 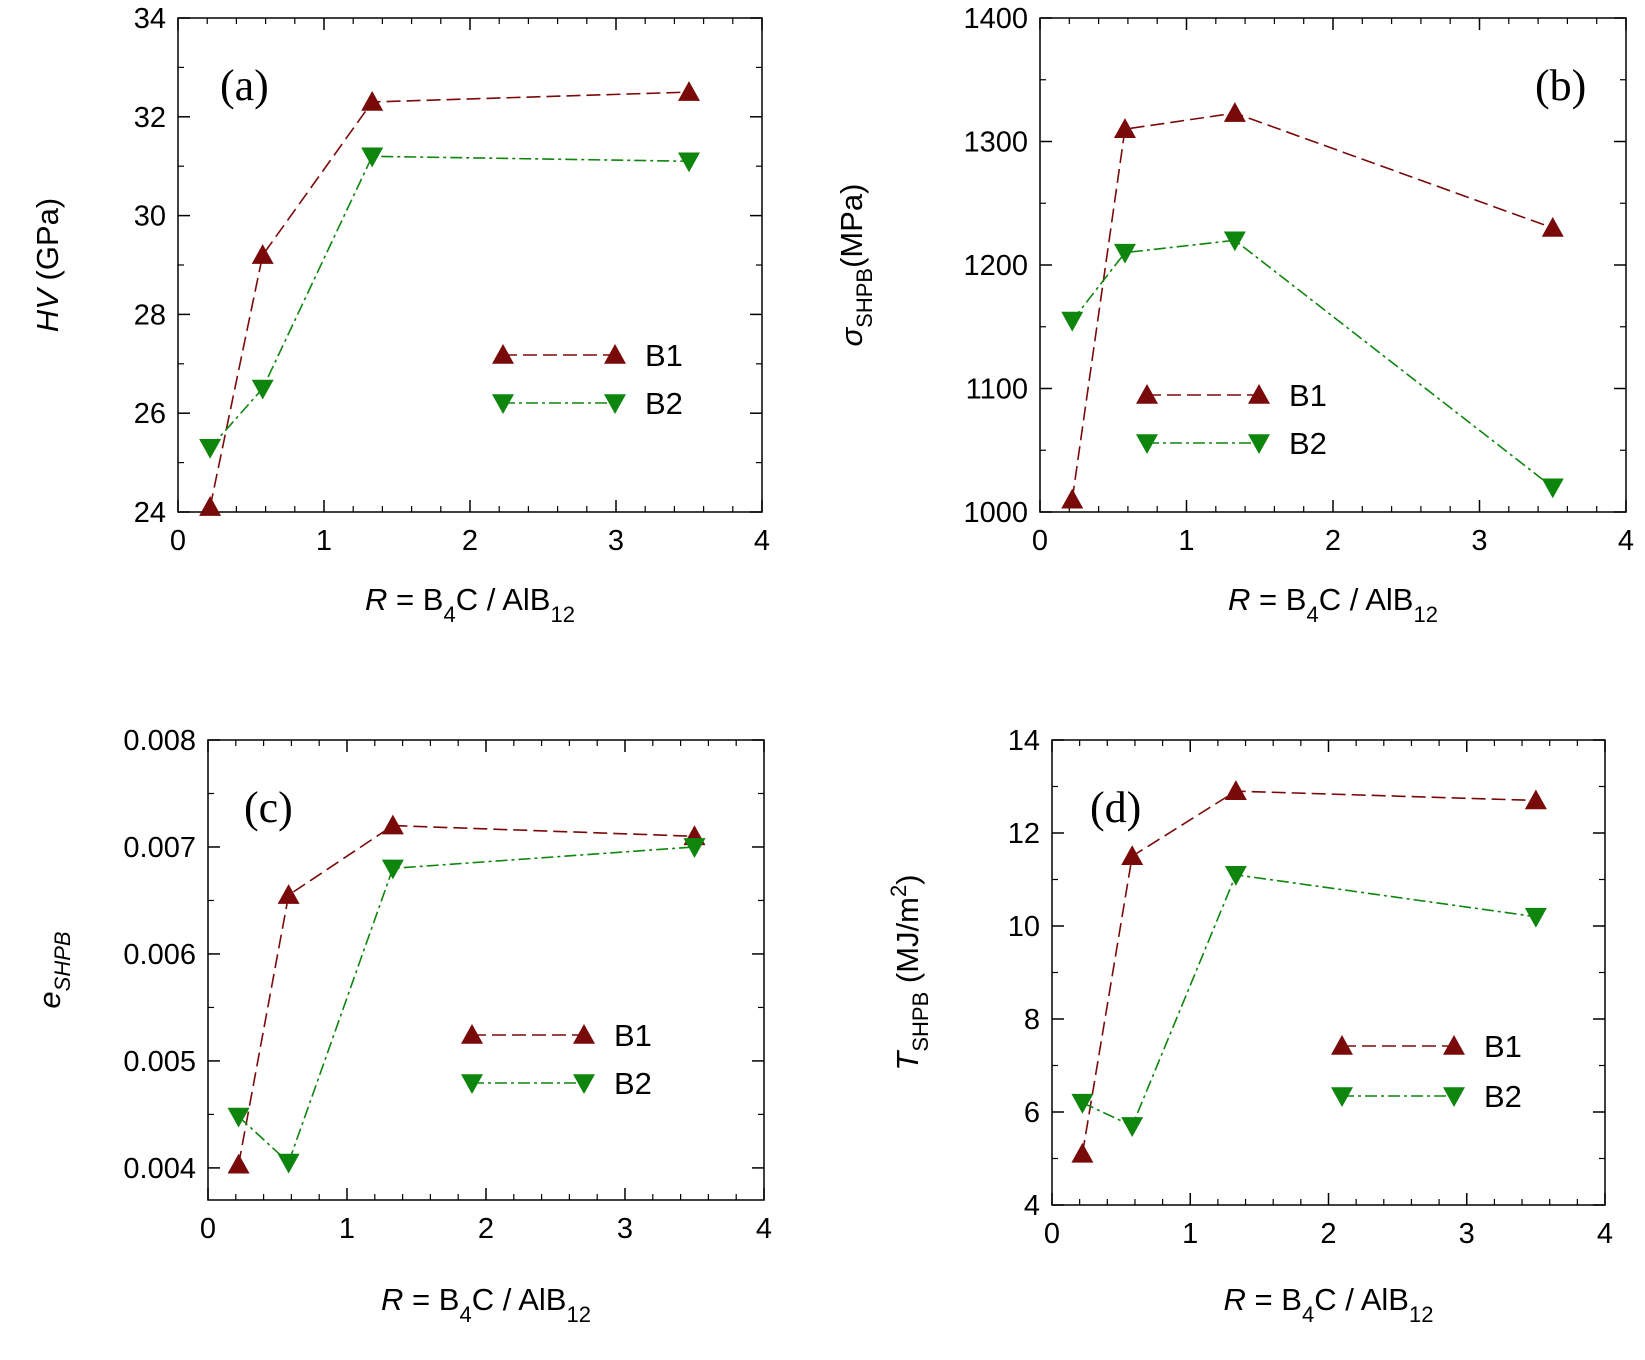 What do you see at coordinates (909, 972) in the screenshot?
I see `y-axis-title: TSHPB (MJ/m2)` at bounding box center [909, 972].